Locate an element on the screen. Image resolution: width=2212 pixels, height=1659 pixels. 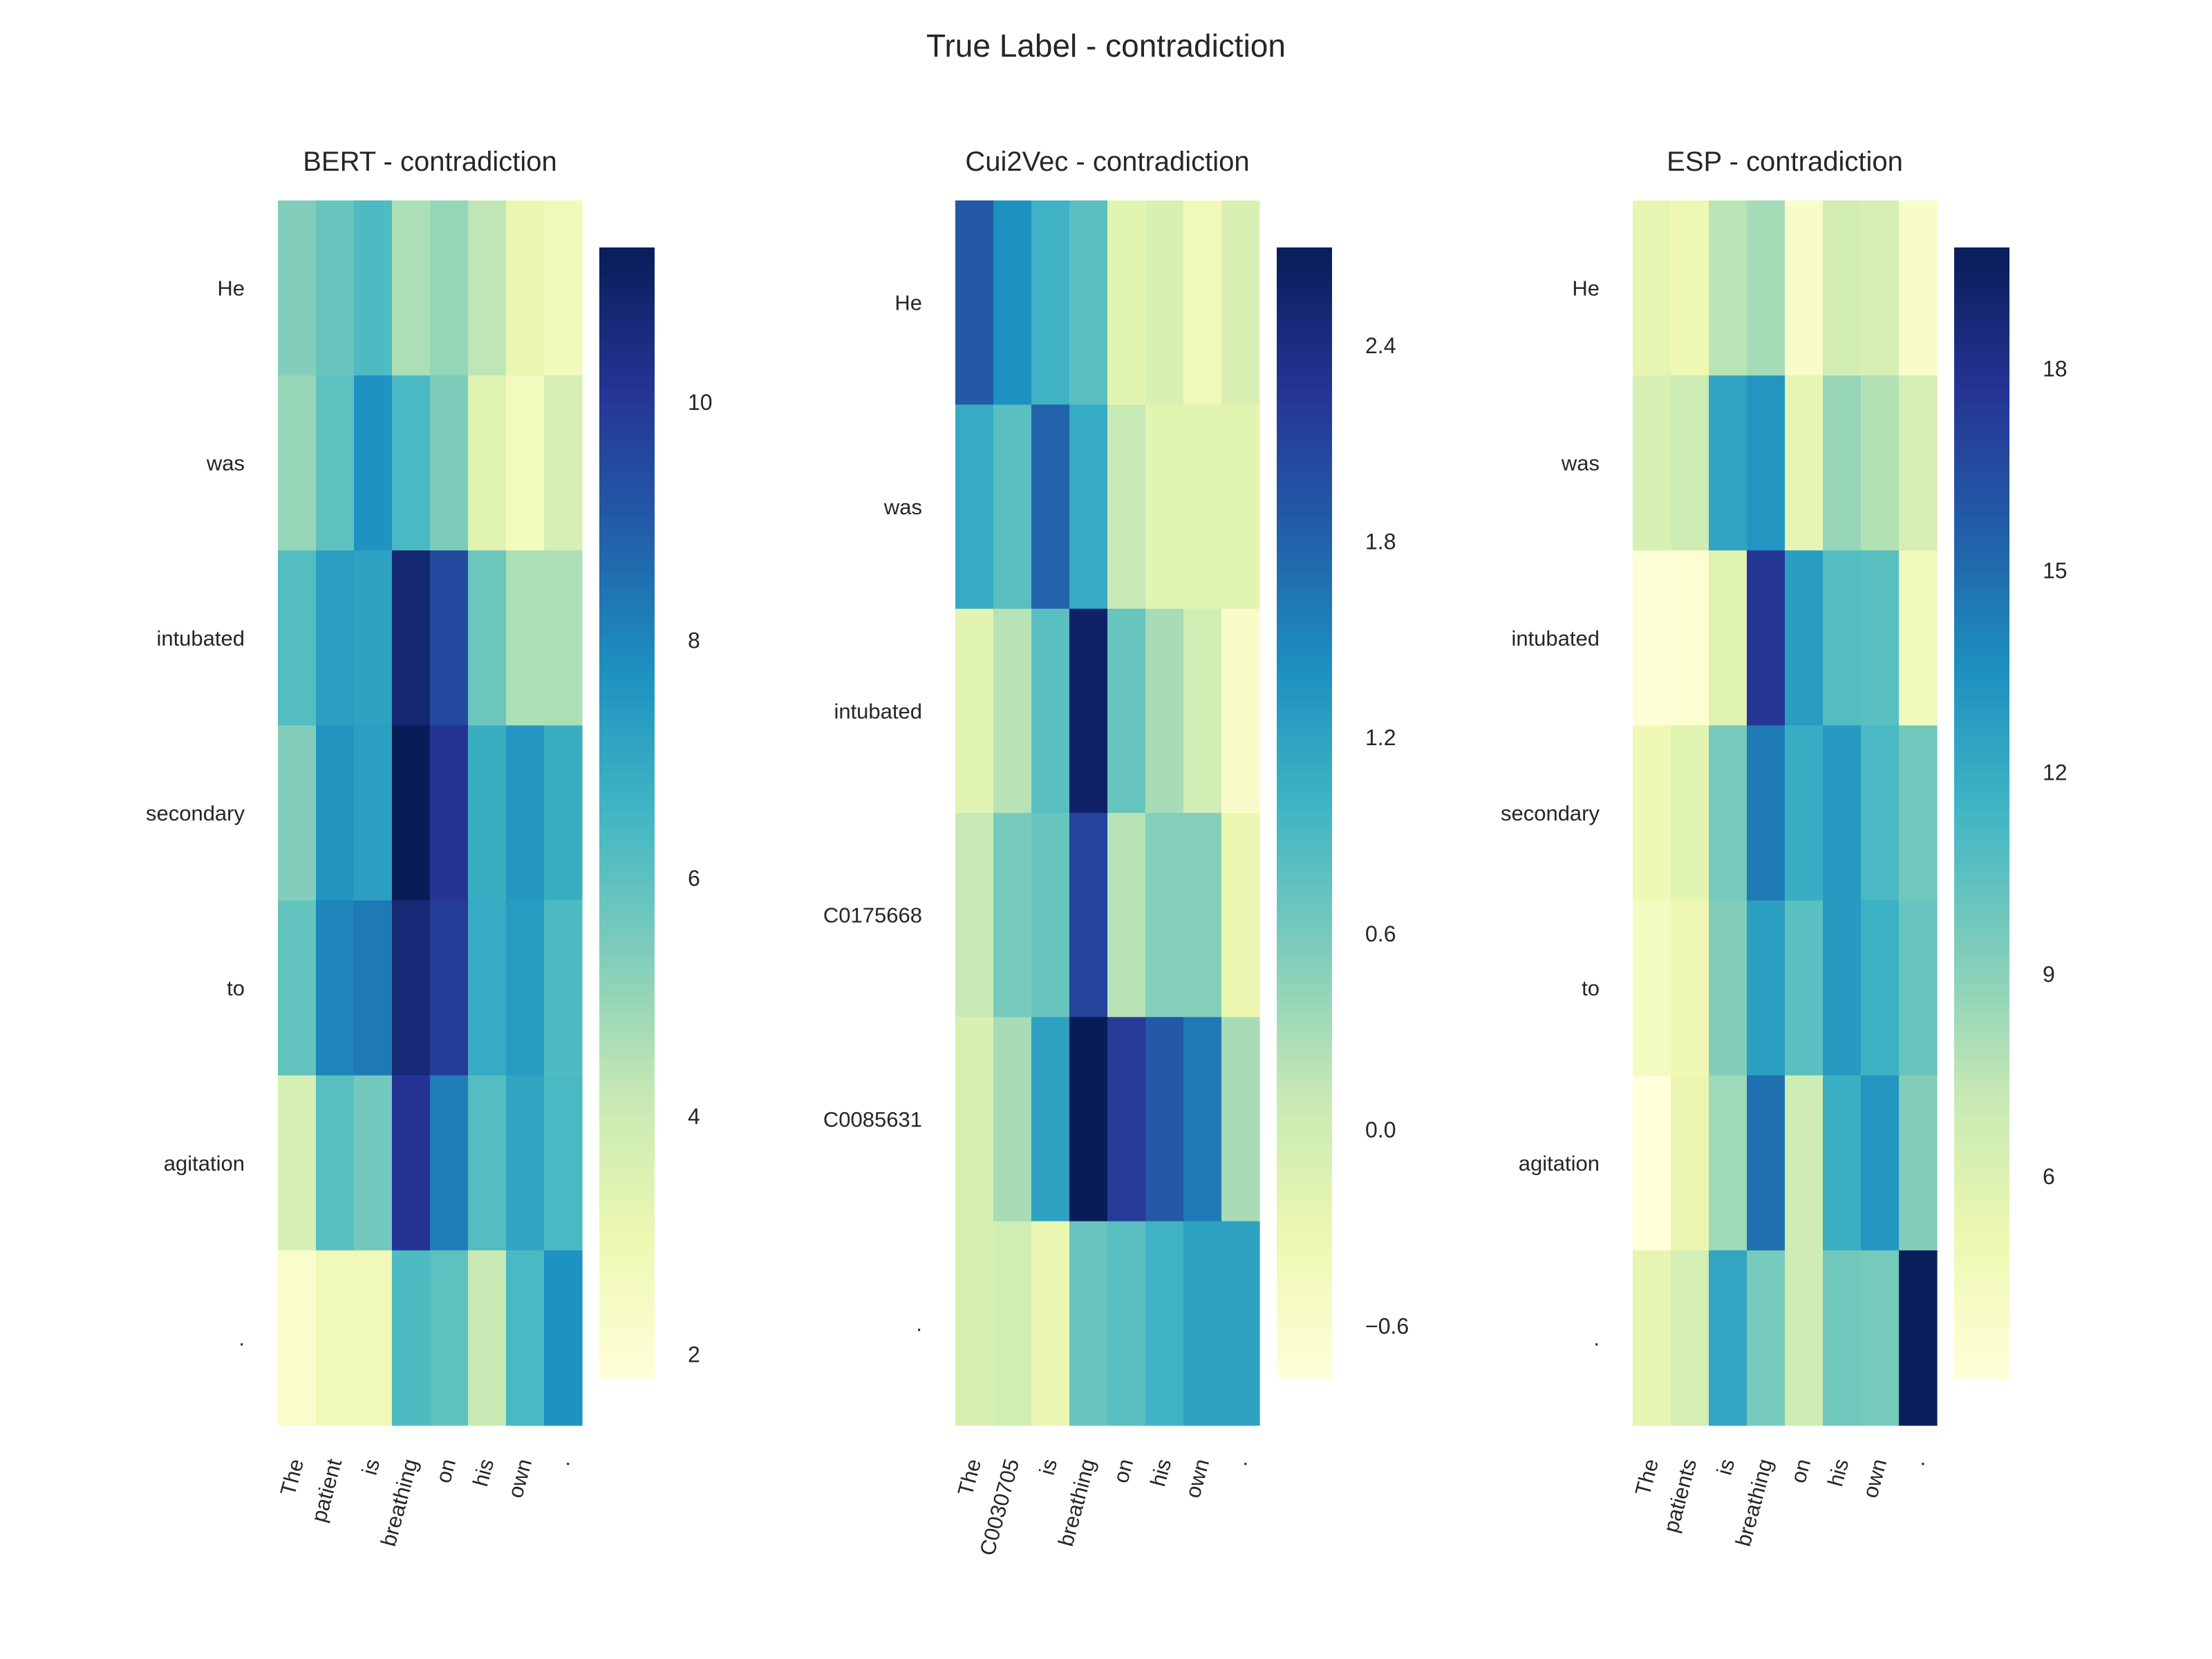
colorbar-tick-label: 0.0 is located at coordinates (1380, 1131).